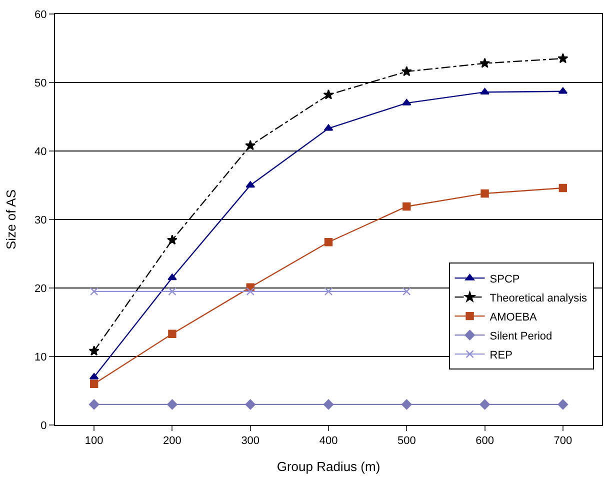 The width and height of the screenshot is (610, 481). What do you see at coordinates (406, 441) in the screenshot?
I see `x-tick-label: 500` at bounding box center [406, 441].